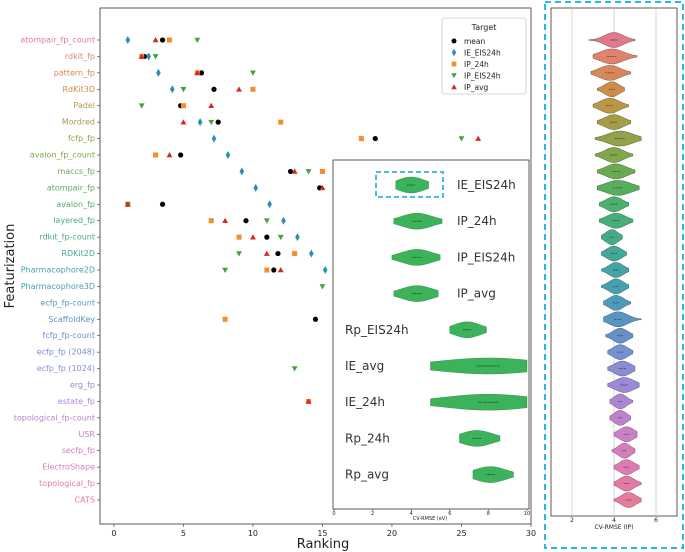  Describe the element at coordinates (169, 155) in the screenshot. I see `point-ip-avg-avalon-fp-count` at that location.